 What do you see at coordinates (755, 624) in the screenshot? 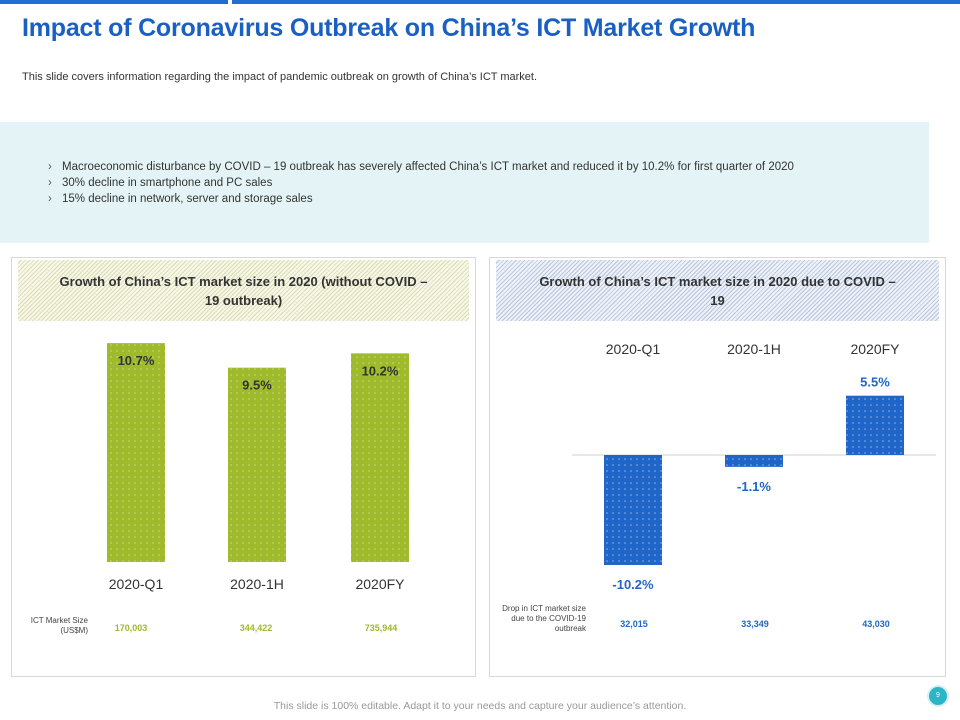
I see `row-value: 33,349` at bounding box center [755, 624].